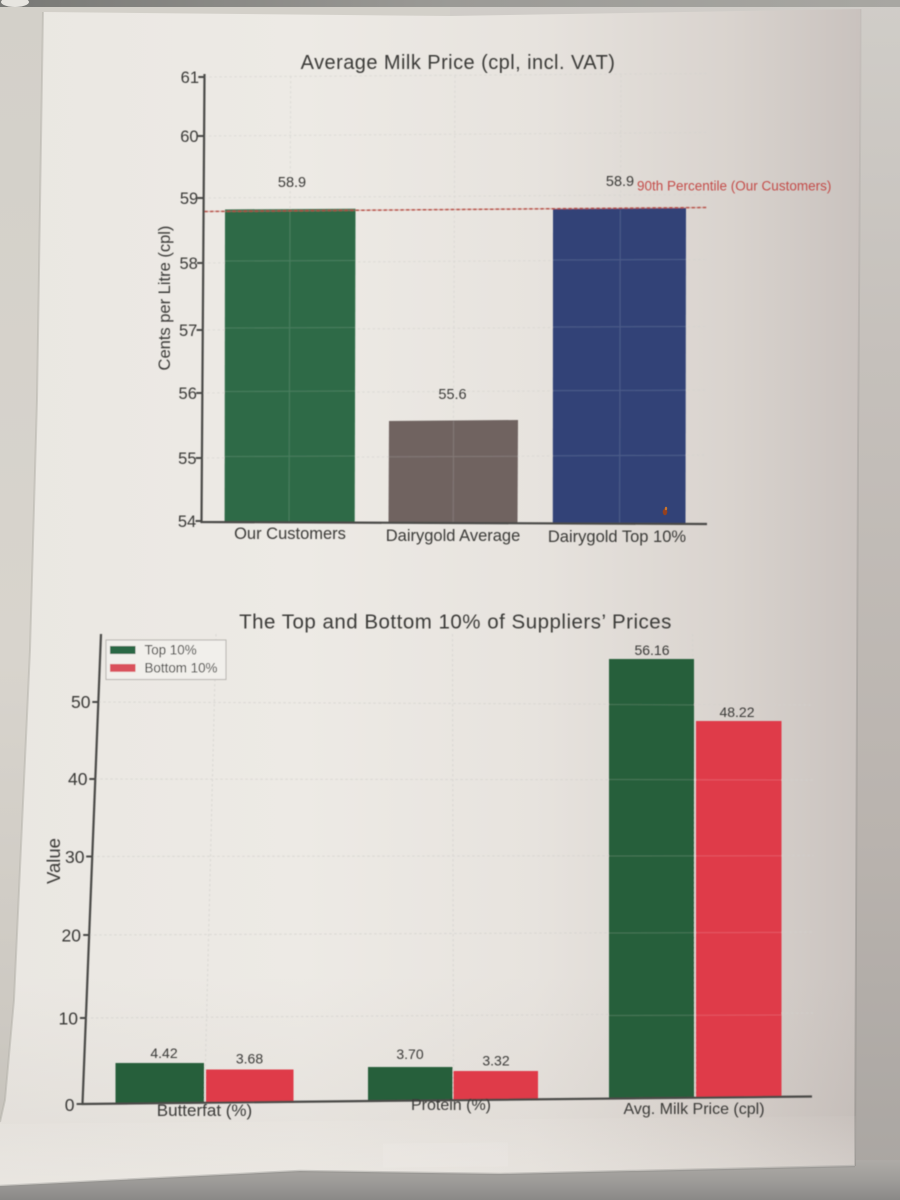  Describe the element at coordinates (189, 137) in the screenshot. I see `svg-text: 60` at that location.